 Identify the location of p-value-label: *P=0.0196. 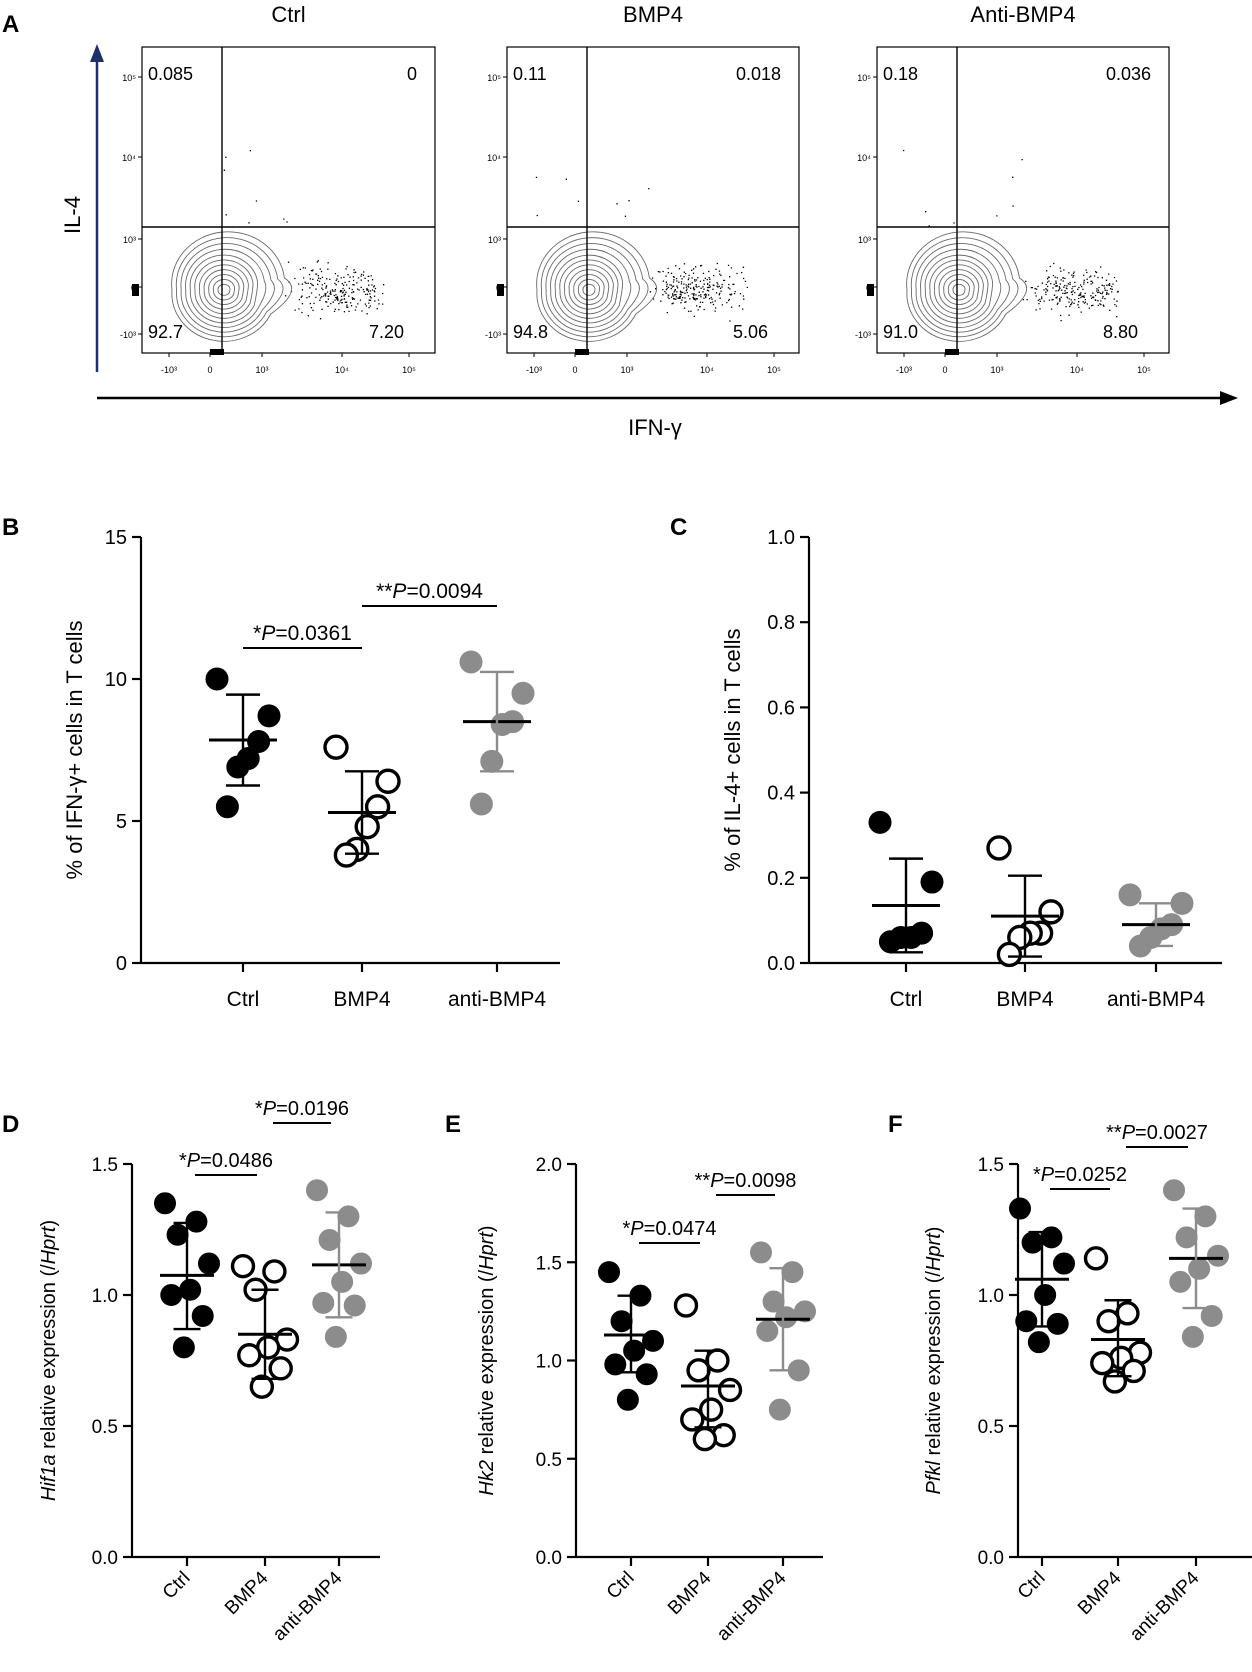
(302, 1109).